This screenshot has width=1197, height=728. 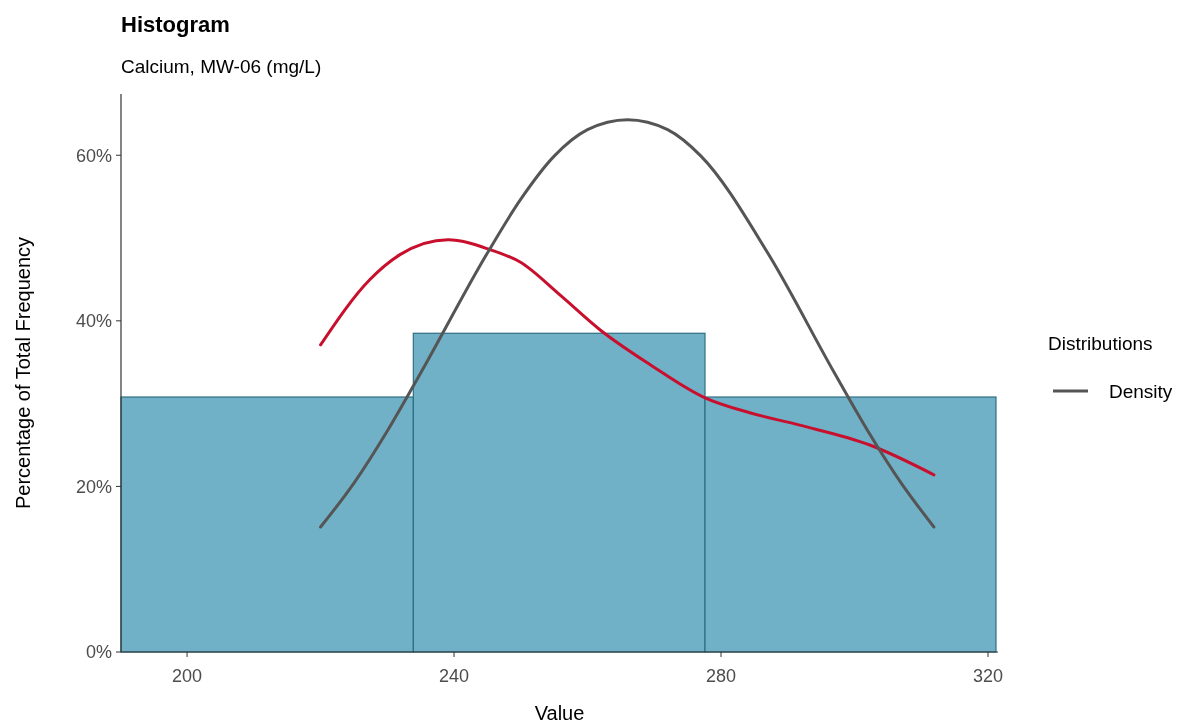 What do you see at coordinates (93, 321) in the screenshot?
I see `y-tick-label: 40%` at bounding box center [93, 321].